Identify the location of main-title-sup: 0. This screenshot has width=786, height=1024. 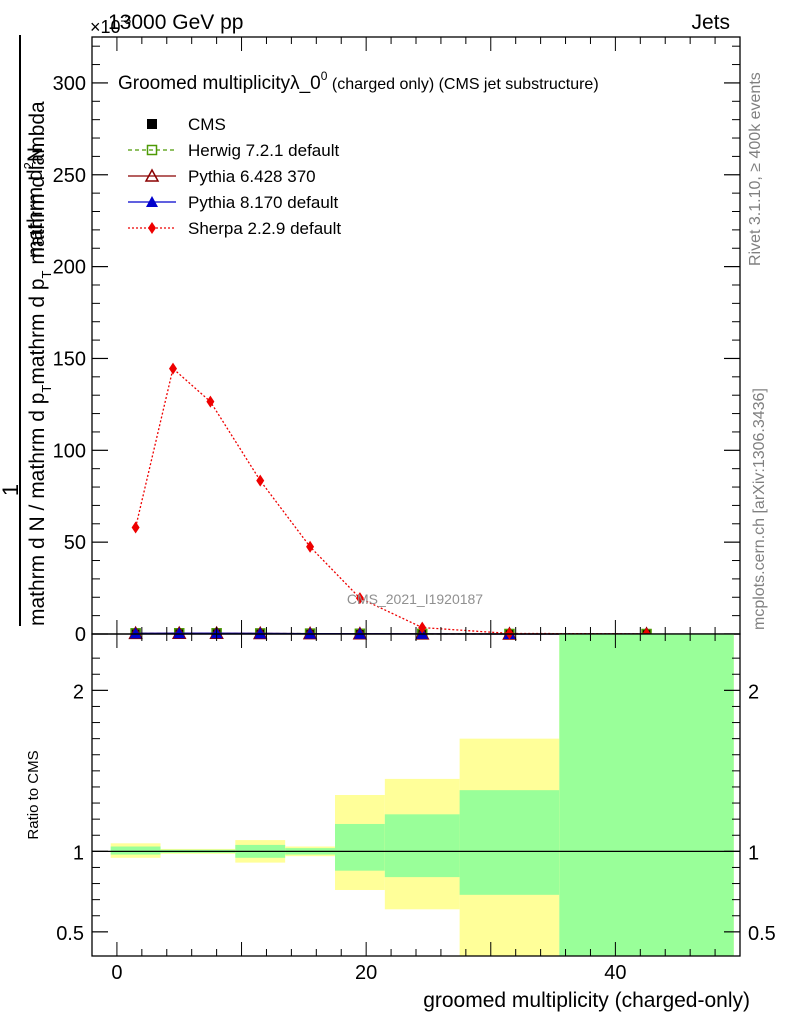
(324, 76).